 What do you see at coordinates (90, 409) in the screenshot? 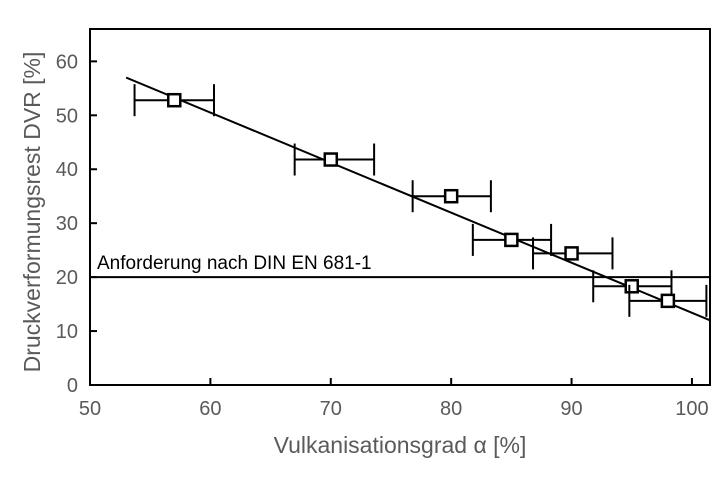
I see `x-tick-label: 50` at bounding box center [90, 409].